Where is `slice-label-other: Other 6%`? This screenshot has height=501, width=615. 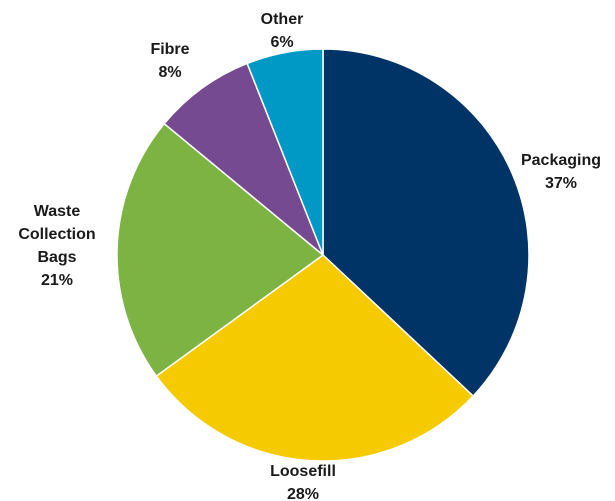 slice-label-other: Other 6% is located at coordinates (282, 31).